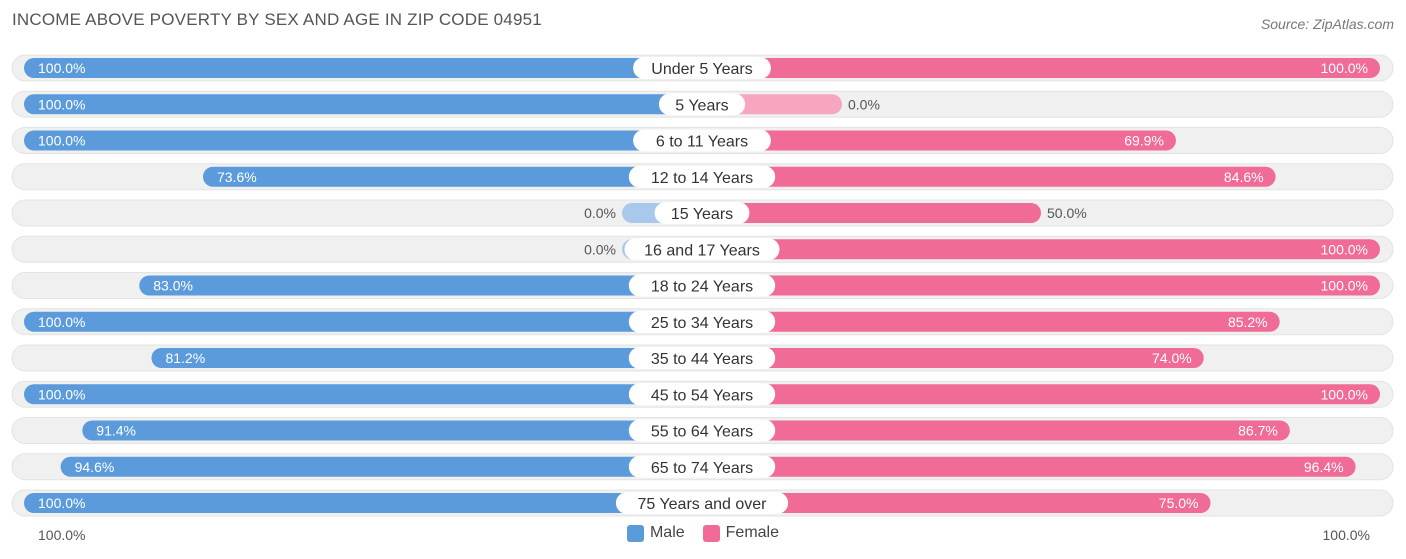  Describe the element at coordinates (62, 535) in the screenshot. I see `axis-left-label: 100.0%` at that location.